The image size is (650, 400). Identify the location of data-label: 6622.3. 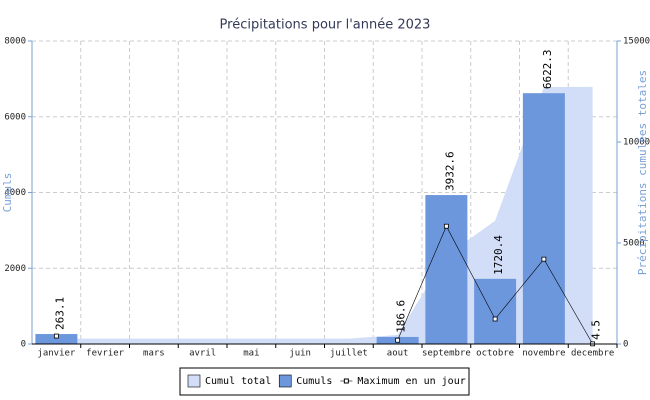
(547, 69).